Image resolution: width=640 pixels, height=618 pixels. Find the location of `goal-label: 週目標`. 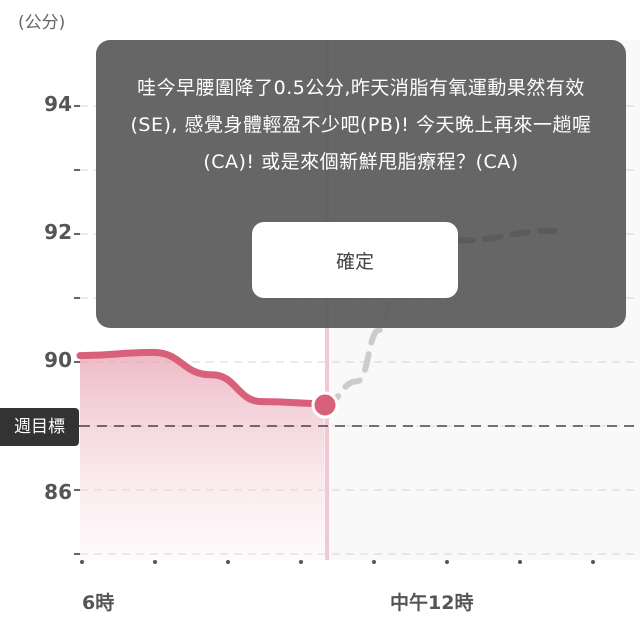

goal-label: 週目標 is located at coordinates (39, 427).